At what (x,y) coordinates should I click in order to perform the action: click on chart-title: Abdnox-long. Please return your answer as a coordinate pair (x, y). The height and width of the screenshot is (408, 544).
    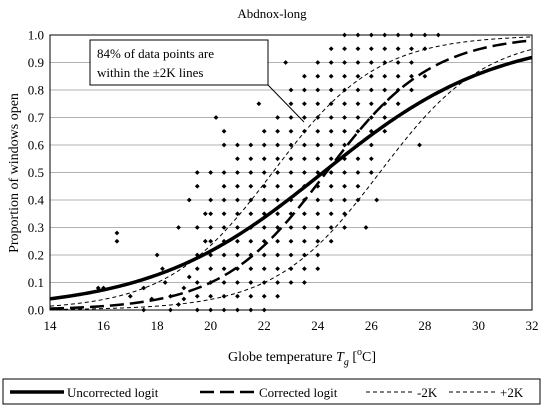
    Looking at the image, I should click on (272, 13).